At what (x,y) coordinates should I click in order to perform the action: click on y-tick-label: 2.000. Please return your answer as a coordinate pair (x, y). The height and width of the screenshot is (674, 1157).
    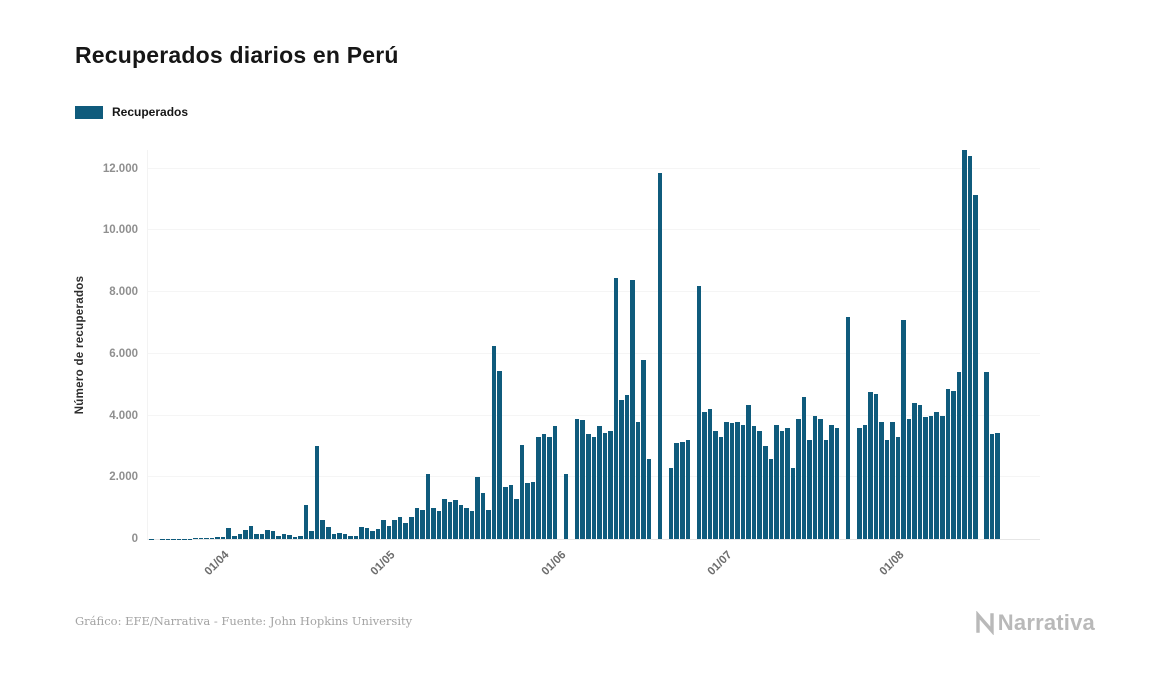
    Looking at the image, I should click on (123, 477).